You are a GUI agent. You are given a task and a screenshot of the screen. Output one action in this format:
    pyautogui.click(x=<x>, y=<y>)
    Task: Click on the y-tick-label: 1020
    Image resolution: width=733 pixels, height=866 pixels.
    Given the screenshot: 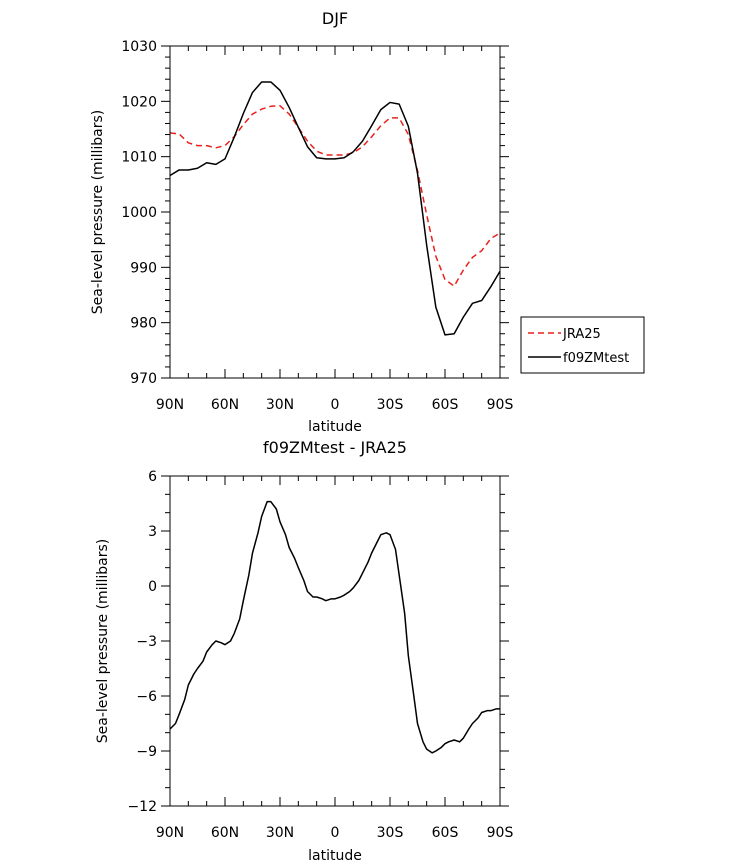 What is the action you would take?
    pyautogui.click(x=139, y=102)
    